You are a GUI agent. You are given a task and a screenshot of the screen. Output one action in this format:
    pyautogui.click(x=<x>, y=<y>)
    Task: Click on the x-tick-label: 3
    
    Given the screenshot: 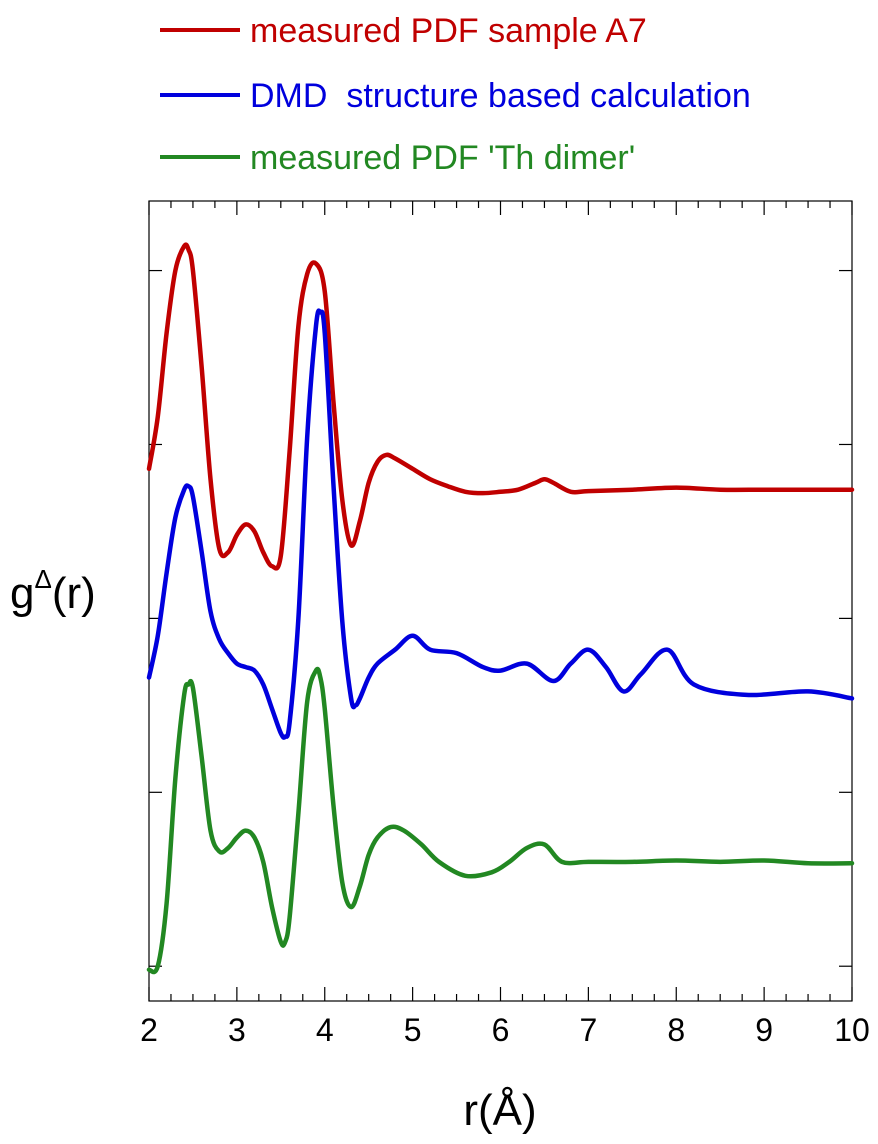 What is the action you would take?
    pyautogui.click(x=237, y=1030)
    